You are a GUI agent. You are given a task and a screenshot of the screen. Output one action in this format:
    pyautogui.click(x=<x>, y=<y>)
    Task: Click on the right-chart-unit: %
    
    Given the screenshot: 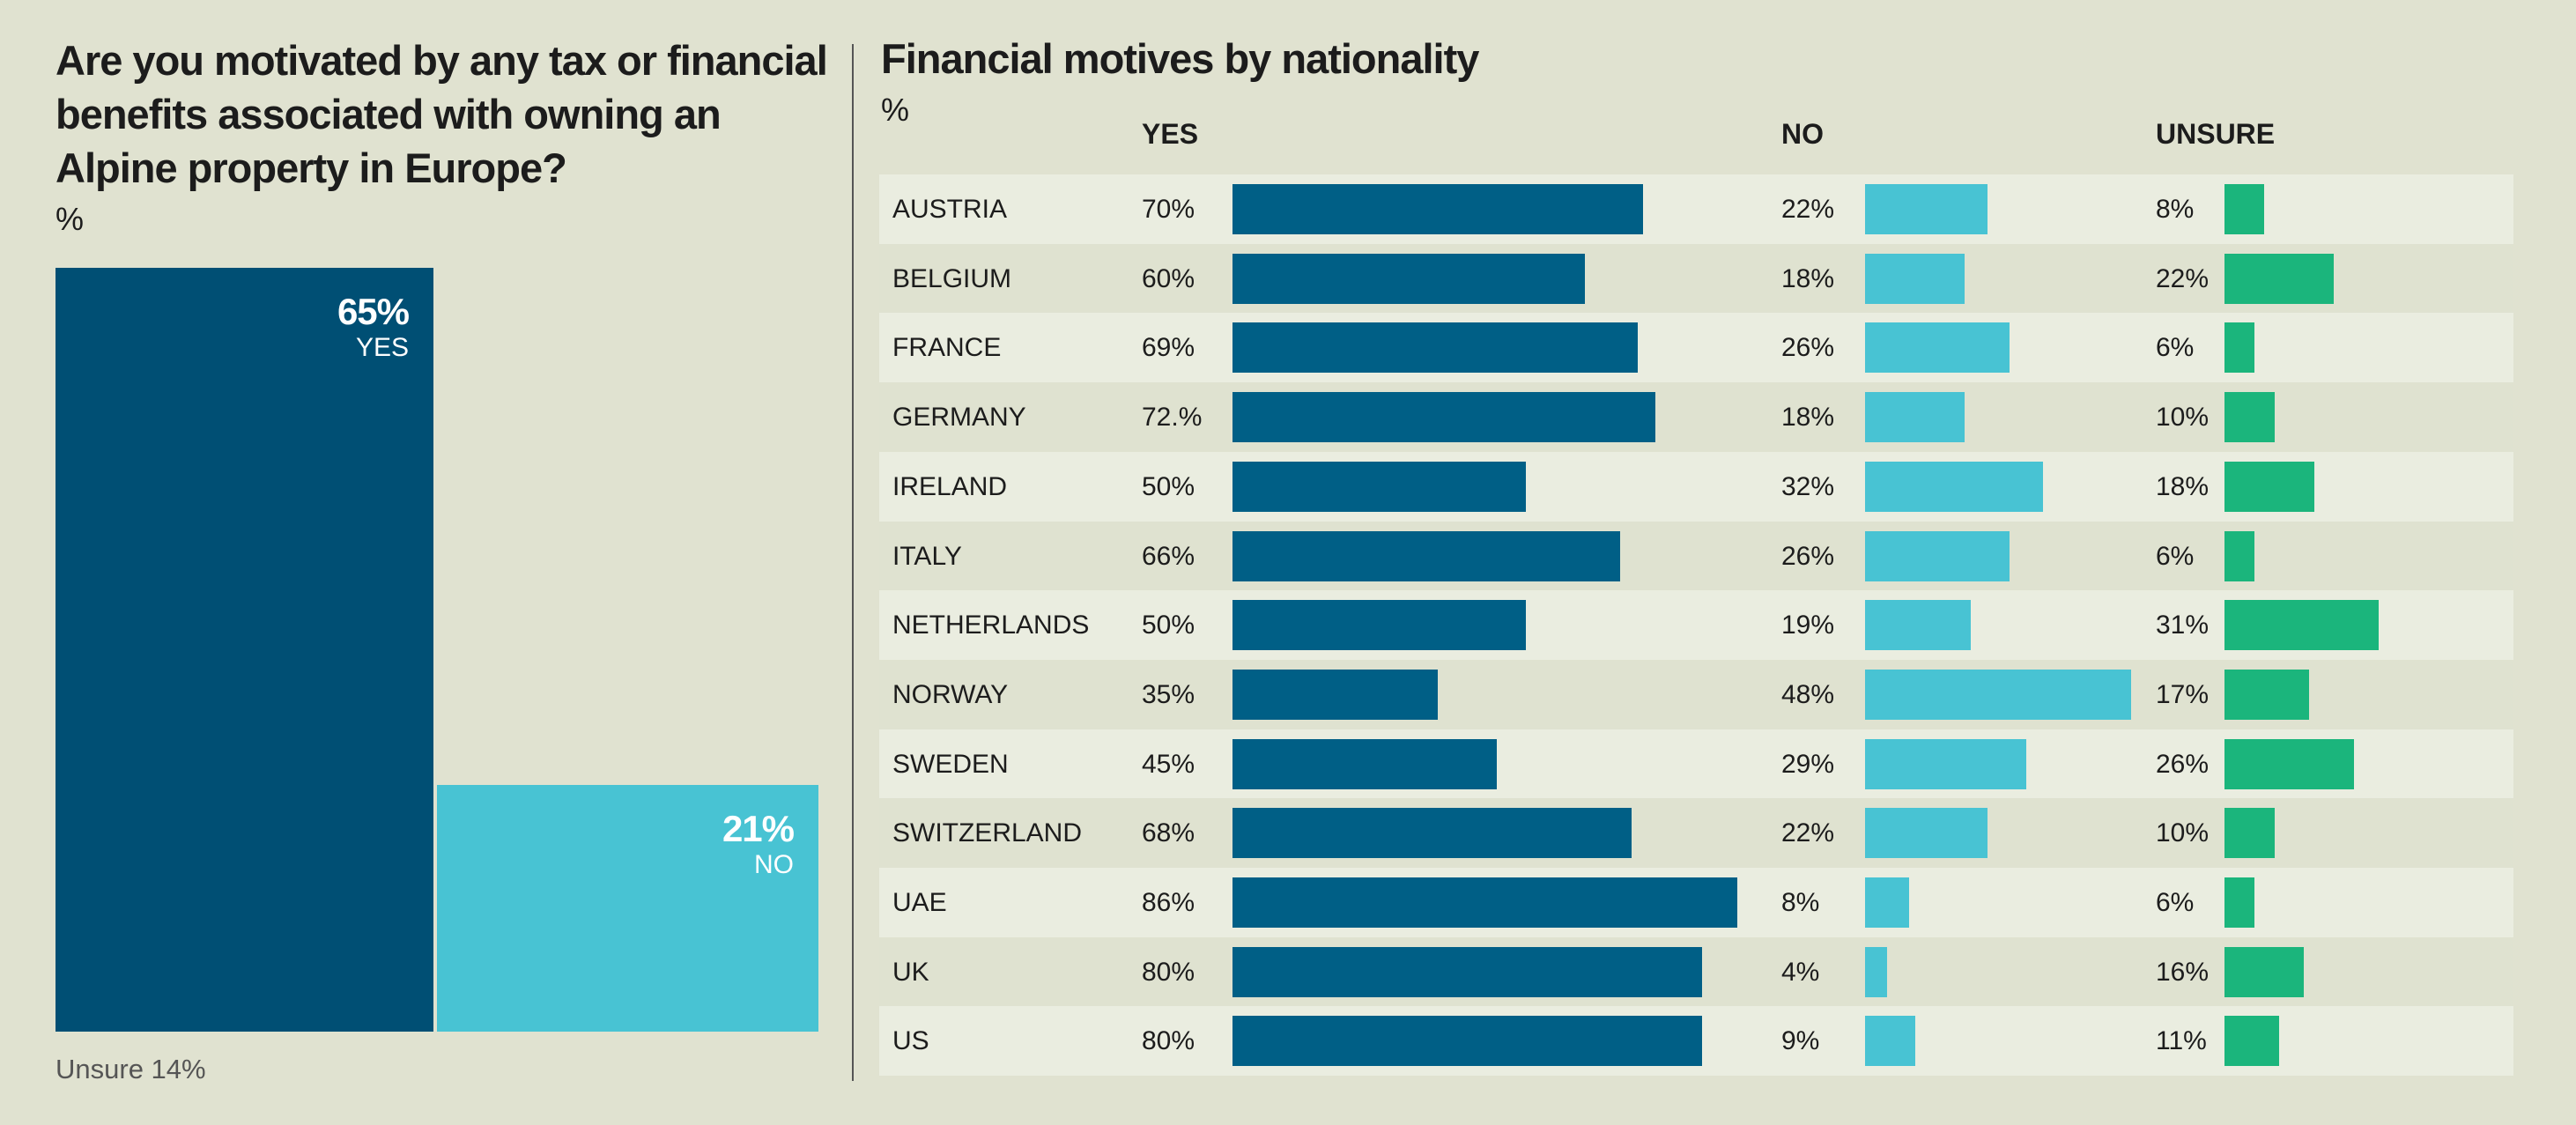 What is the action you would take?
    pyautogui.click(x=896, y=110)
    